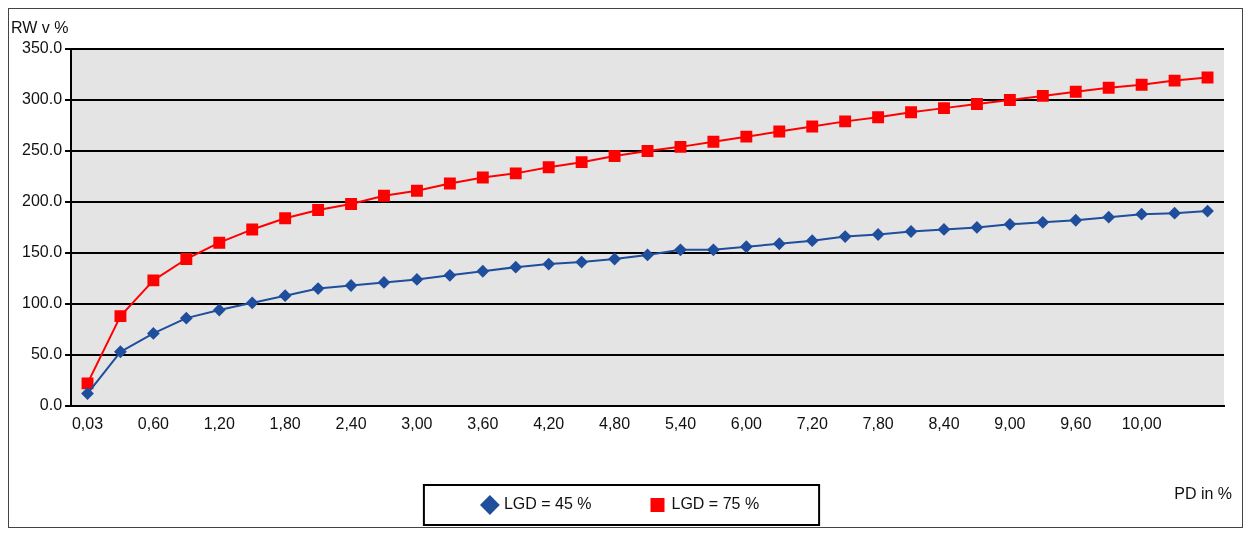 The height and width of the screenshot is (538, 1251). What do you see at coordinates (87, 423) in the screenshot?
I see `x-tick-label: 0,03` at bounding box center [87, 423].